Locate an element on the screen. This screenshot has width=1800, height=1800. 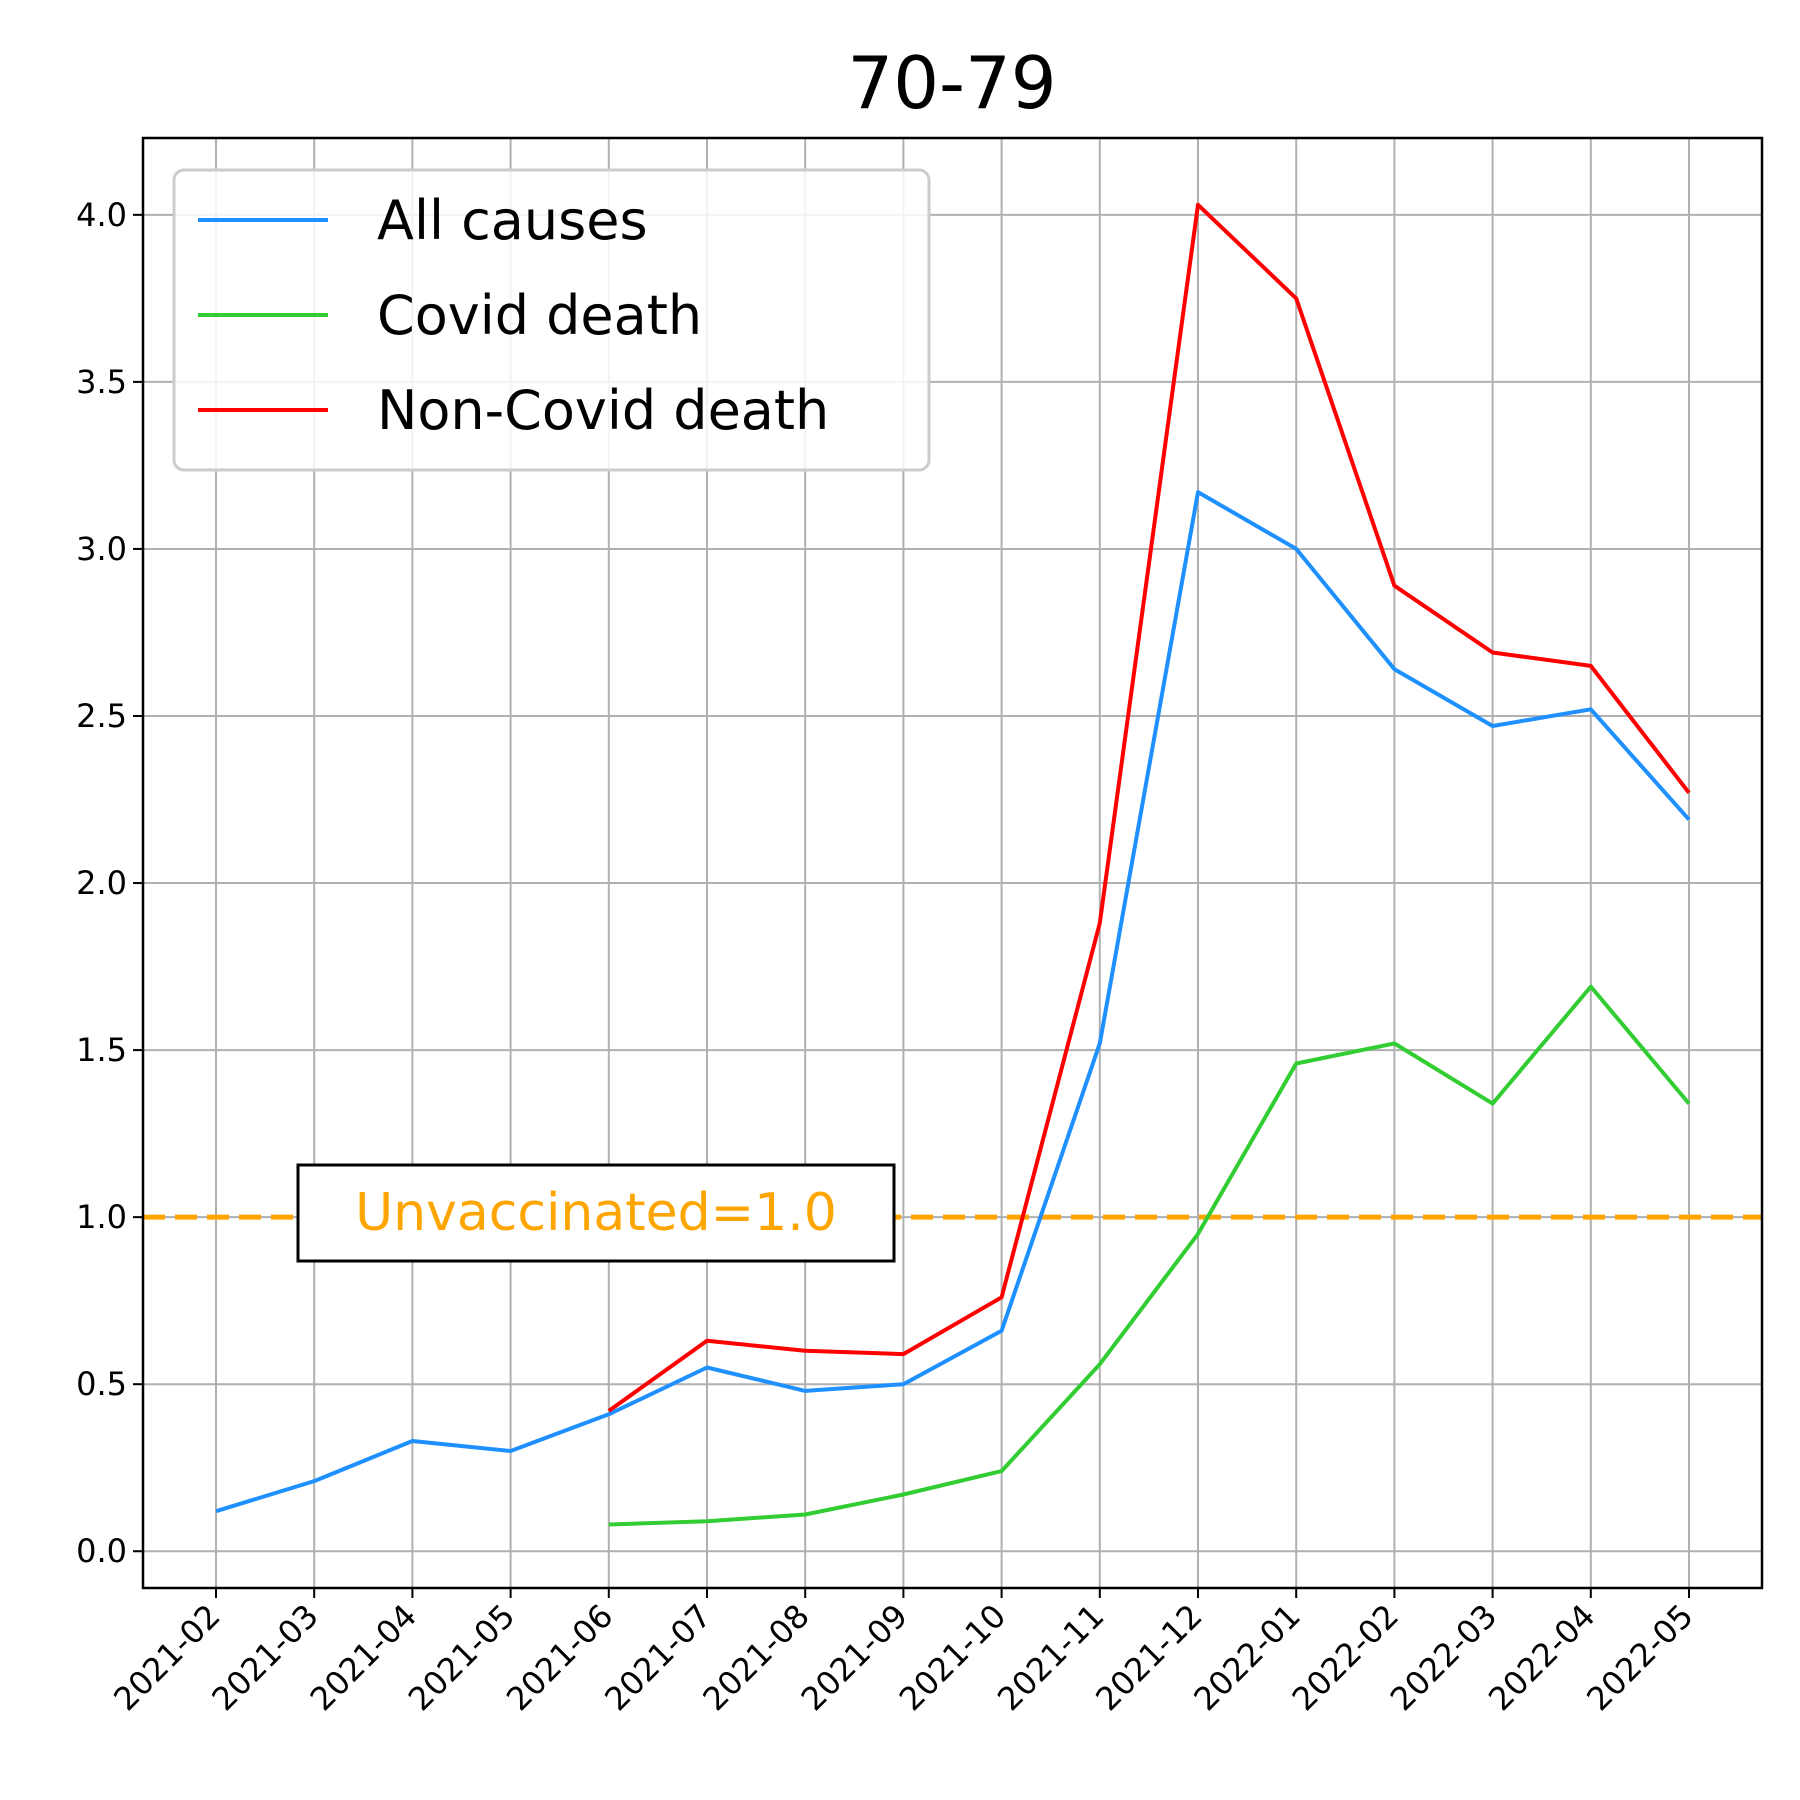
legend-frame is located at coordinates (551, 320).